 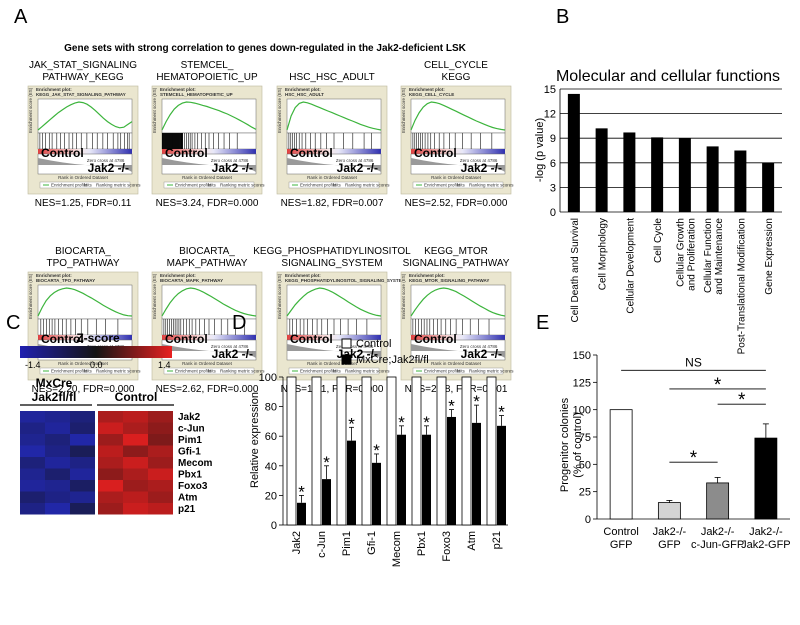 What do you see at coordinates (341, 451) in the screenshot?
I see `chart-d-bar-control` at bounding box center [341, 451].